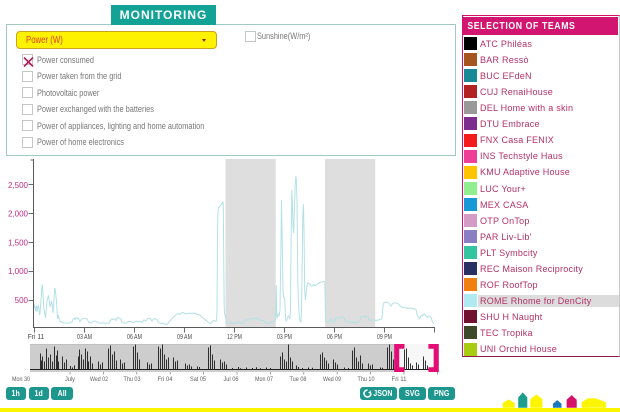 The image size is (620, 412). What do you see at coordinates (18, 214) in the screenshot?
I see `svg-text: 2,000` at bounding box center [18, 214].